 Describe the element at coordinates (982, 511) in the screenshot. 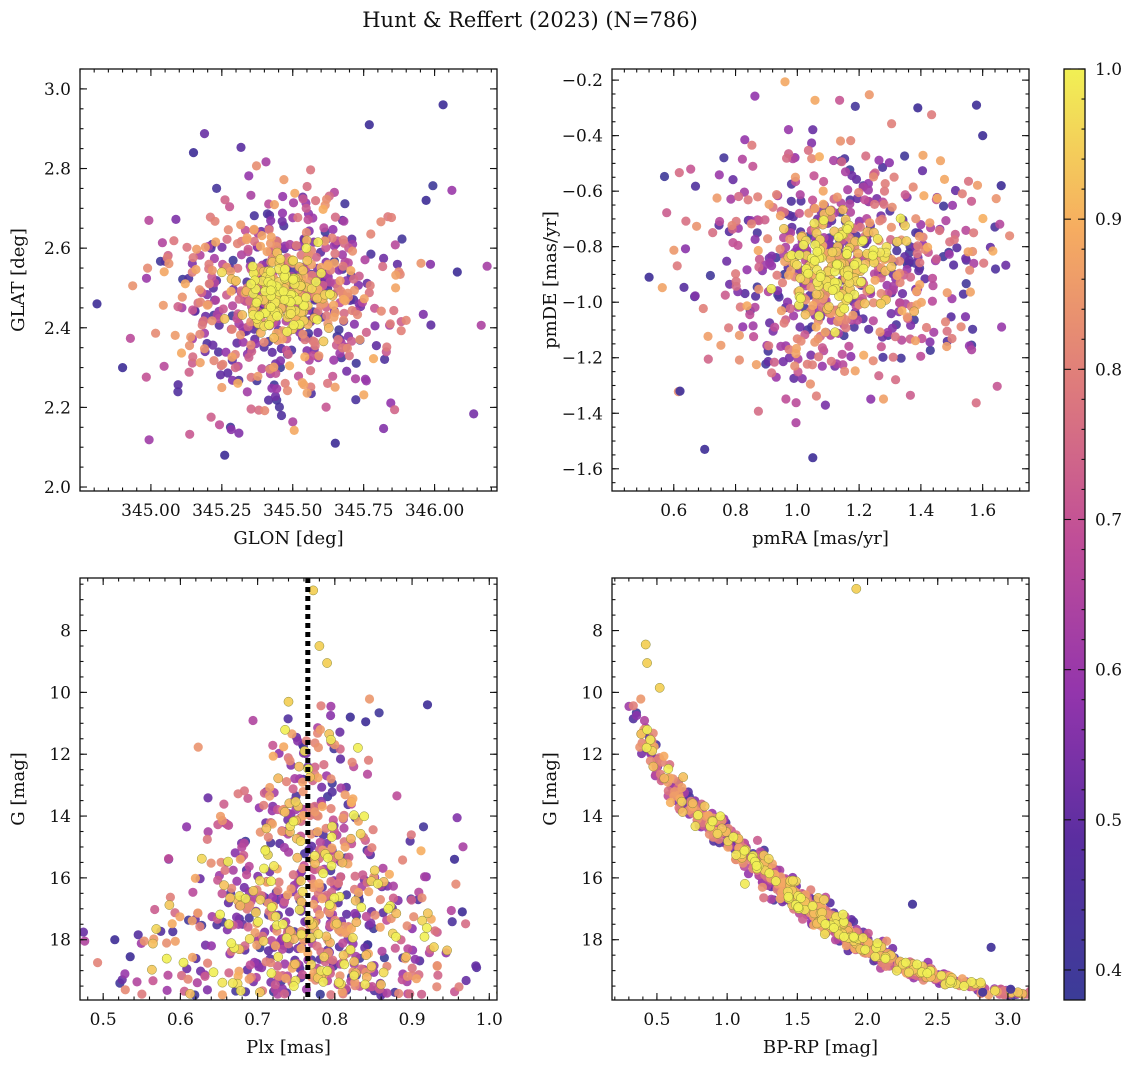

I see `x-tick-label: 1.6` at that location.